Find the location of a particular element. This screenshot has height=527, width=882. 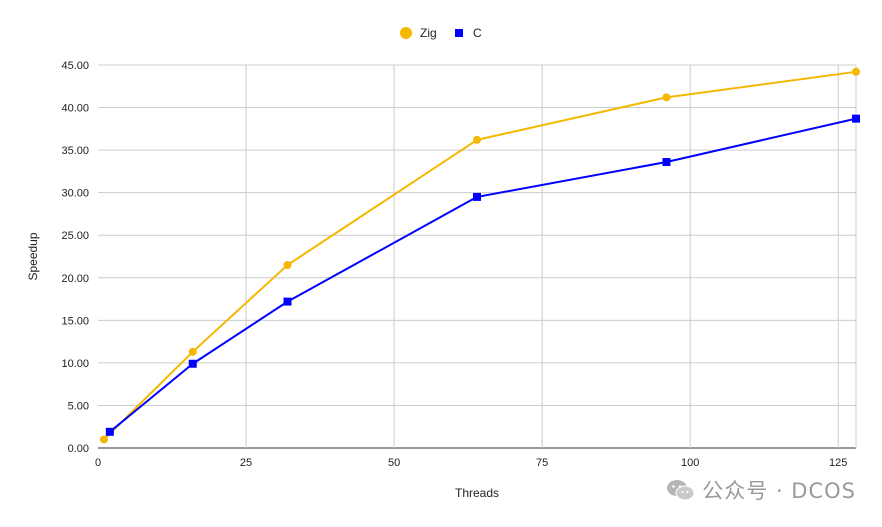

legend-marker-zig is located at coordinates (406, 33).